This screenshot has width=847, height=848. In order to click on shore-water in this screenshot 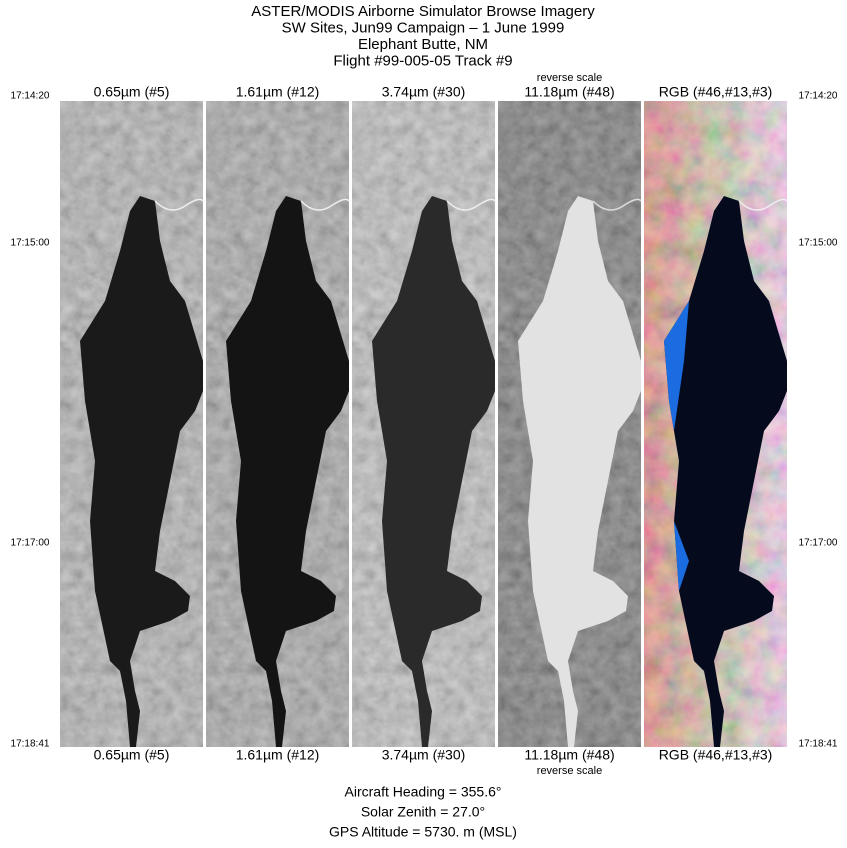, I will do `click(676, 446)`.